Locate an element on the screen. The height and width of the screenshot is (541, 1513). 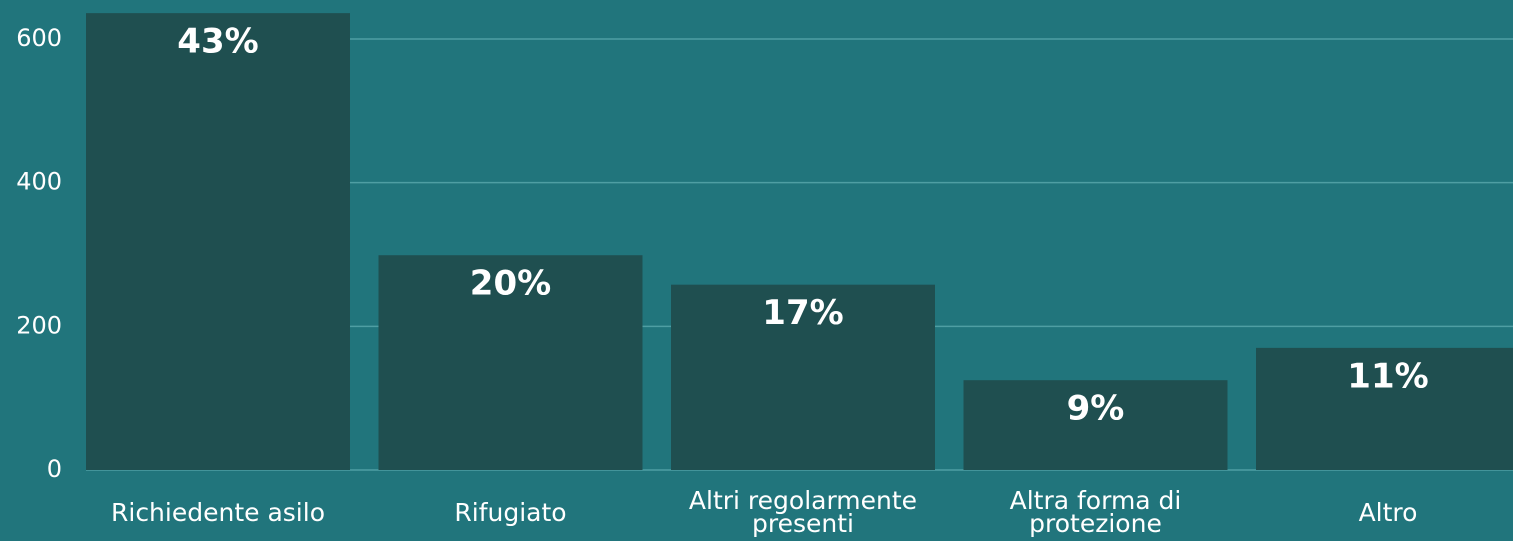
y-tick-label: 200 is located at coordinates (39, 325).